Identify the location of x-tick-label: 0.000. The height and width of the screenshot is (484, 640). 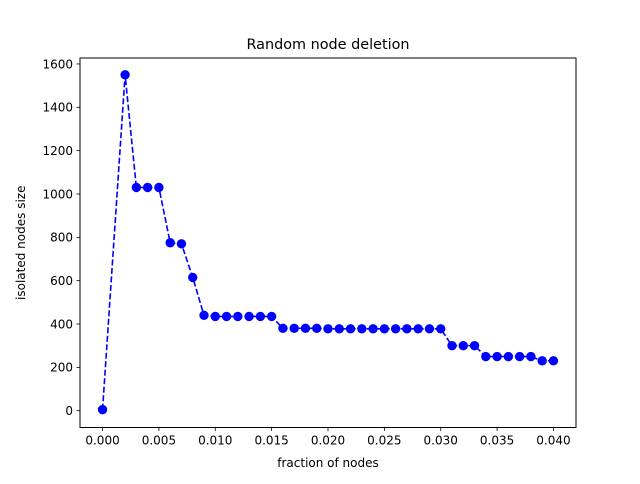
(102, 441).